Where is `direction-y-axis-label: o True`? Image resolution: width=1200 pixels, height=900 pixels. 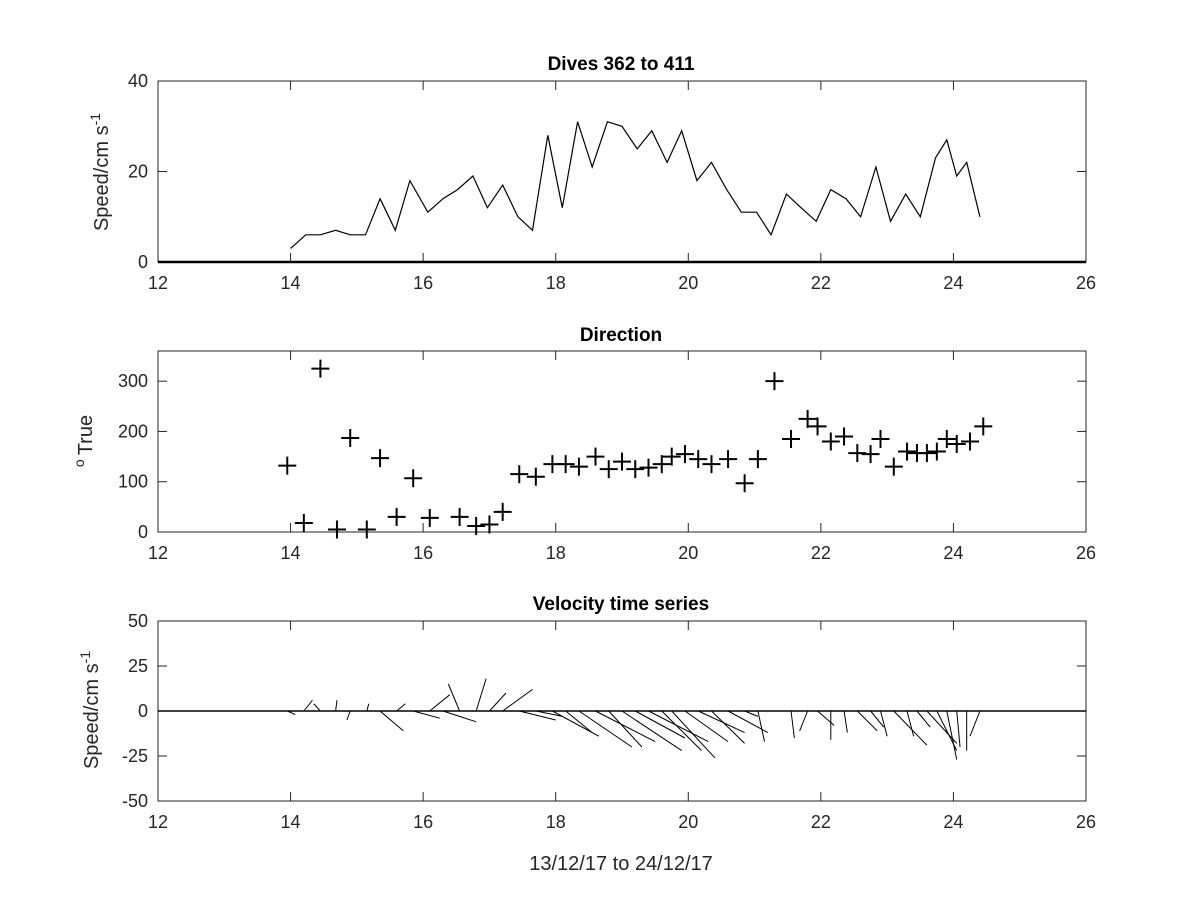 direction-y-axis-label: o True is located at coordinates (84, 441).